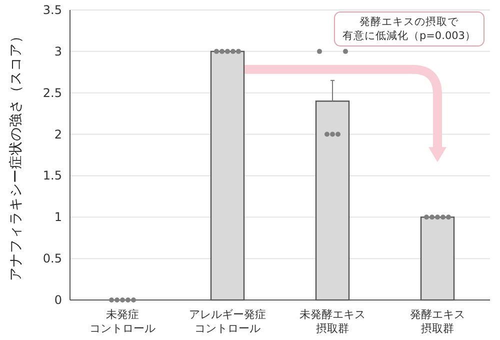 Image resolution: width=500 pixels, height=340 pixels. What do you see at coordinates (227, 321) in the screenshot?
I see `x-tick-label: アレルギー発症コントロール` at bounding box center [227, 321].